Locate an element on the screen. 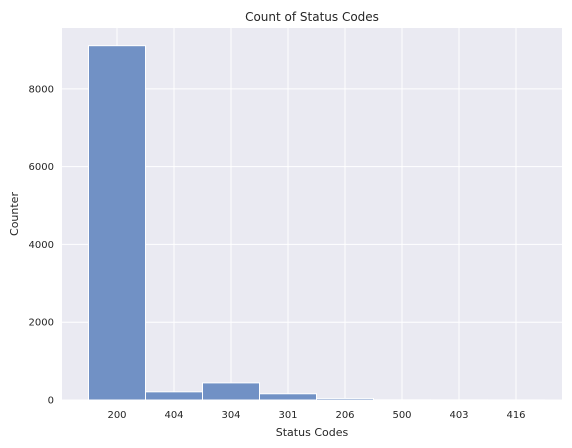  y-tick-label: 8000 is located at coordinates (41, 89).